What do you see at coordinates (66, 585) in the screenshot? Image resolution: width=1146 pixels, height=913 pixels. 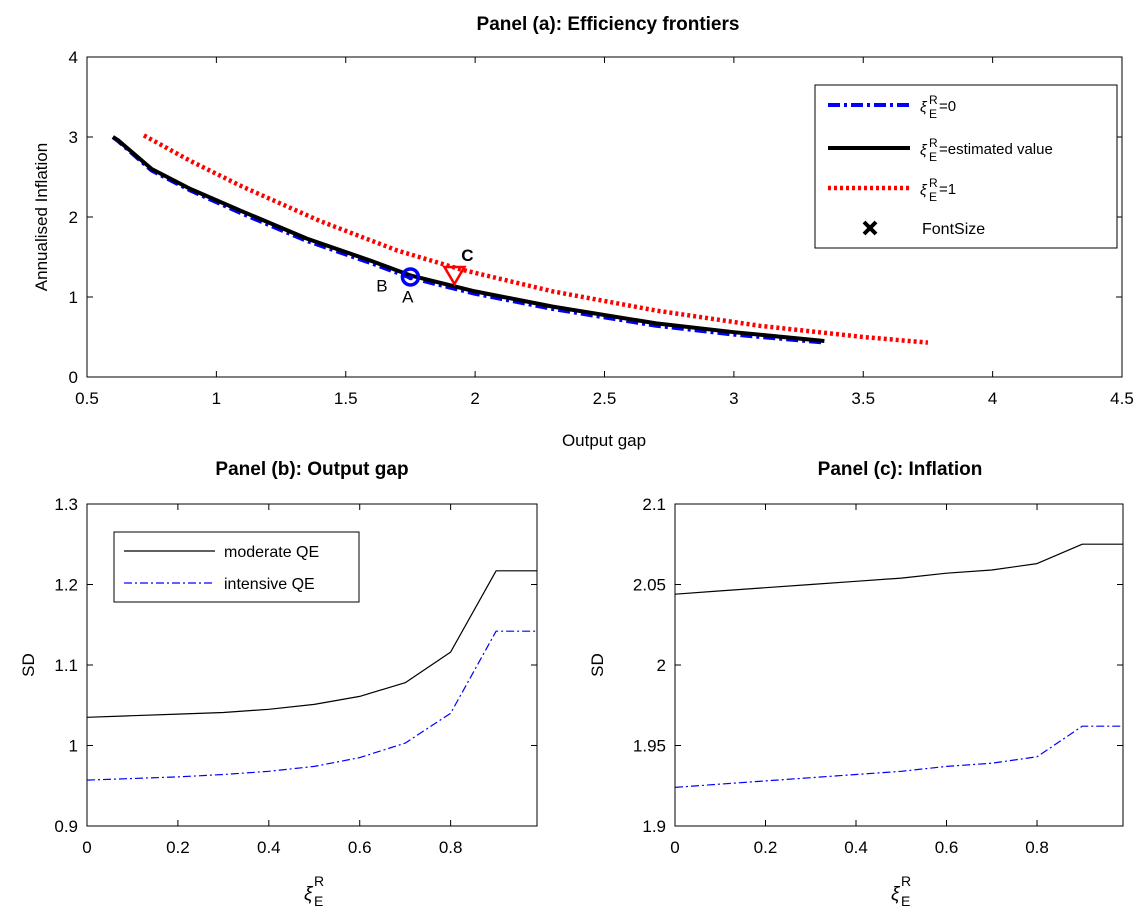 I see `y-tick-label: 1.2` at bounding box center [66, 585].